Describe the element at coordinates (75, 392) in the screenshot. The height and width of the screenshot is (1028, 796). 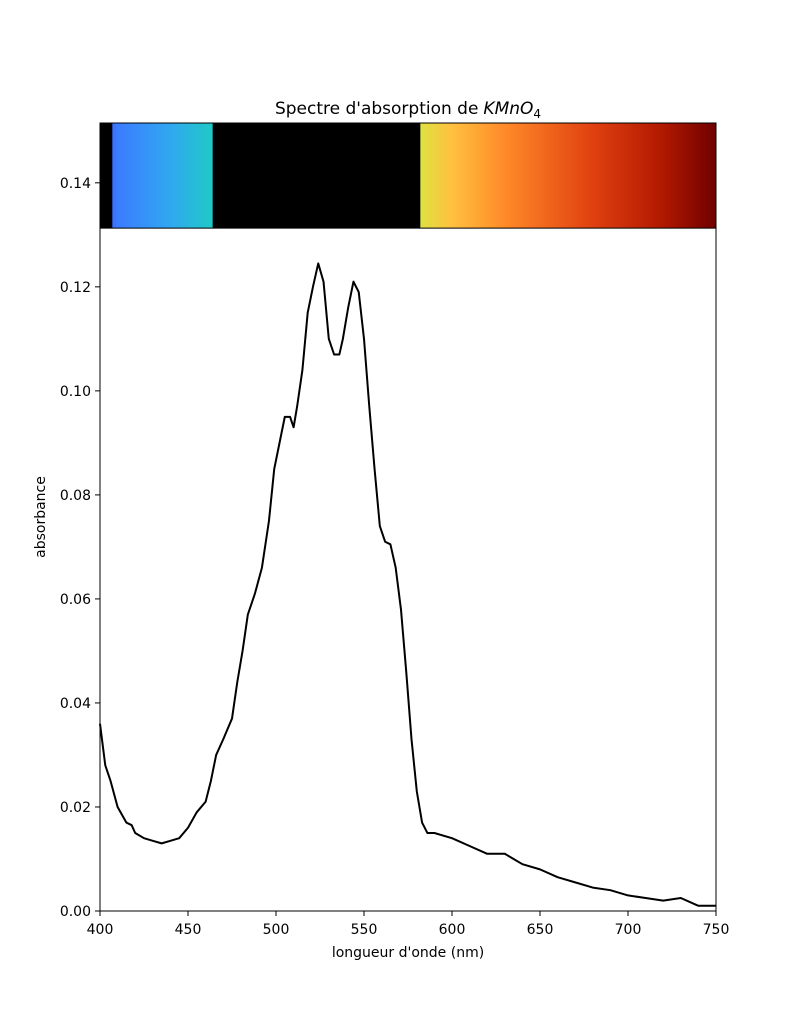
I see `y-tick-label: 0.10` at that location.